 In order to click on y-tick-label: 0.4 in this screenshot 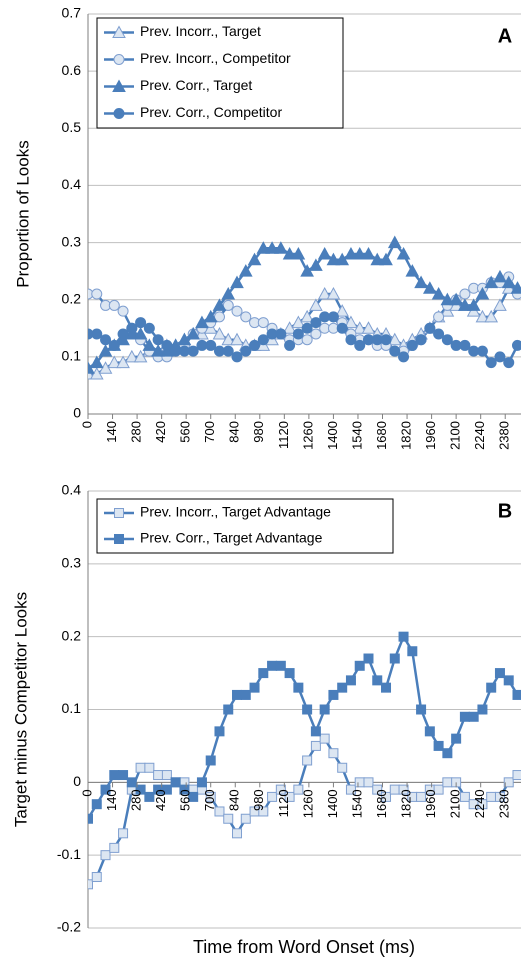, I will do `click(72, 184)`.